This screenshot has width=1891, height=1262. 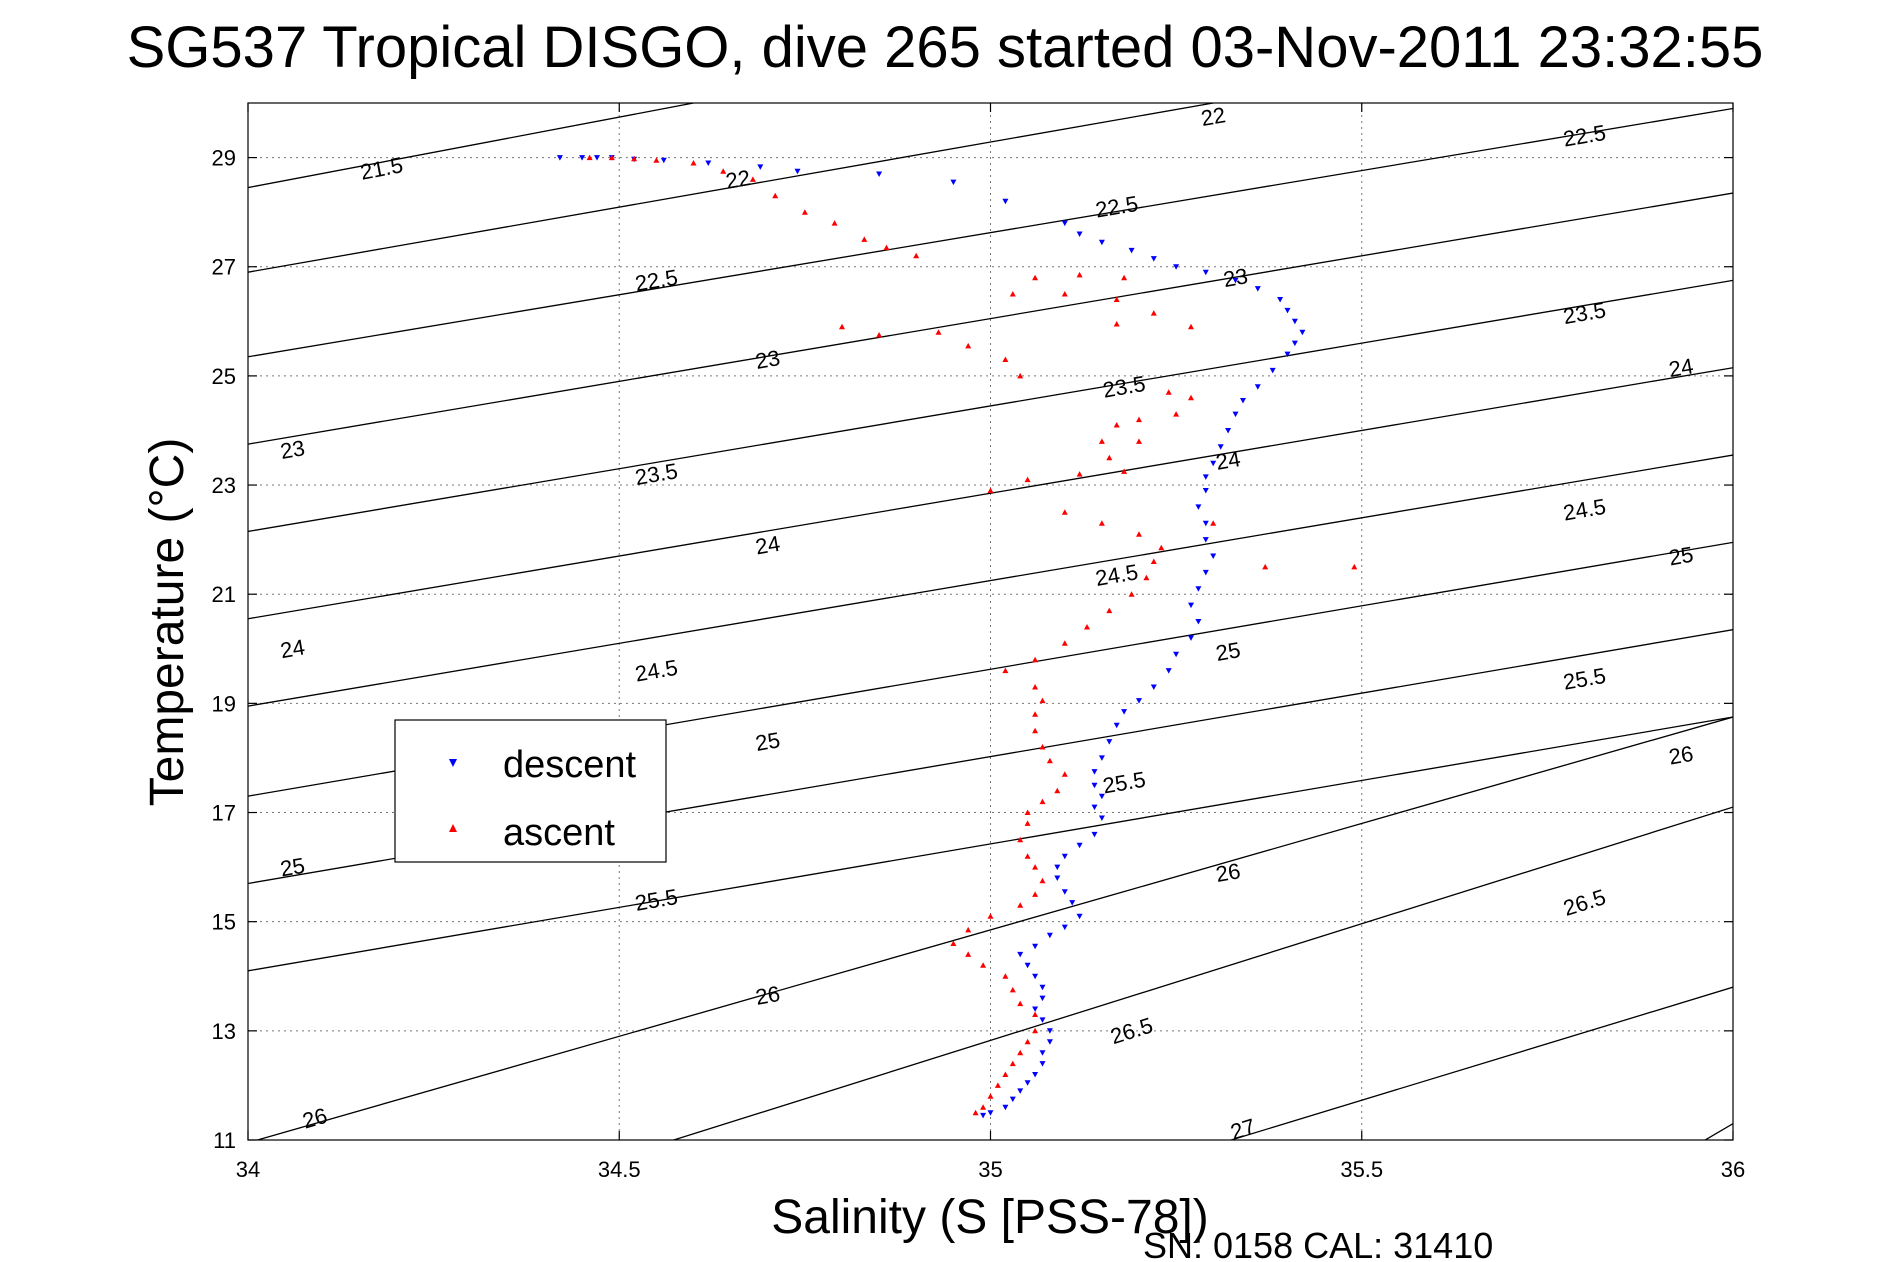 I want to click on x-tick-label: 34, so click(x=248, y=1169).